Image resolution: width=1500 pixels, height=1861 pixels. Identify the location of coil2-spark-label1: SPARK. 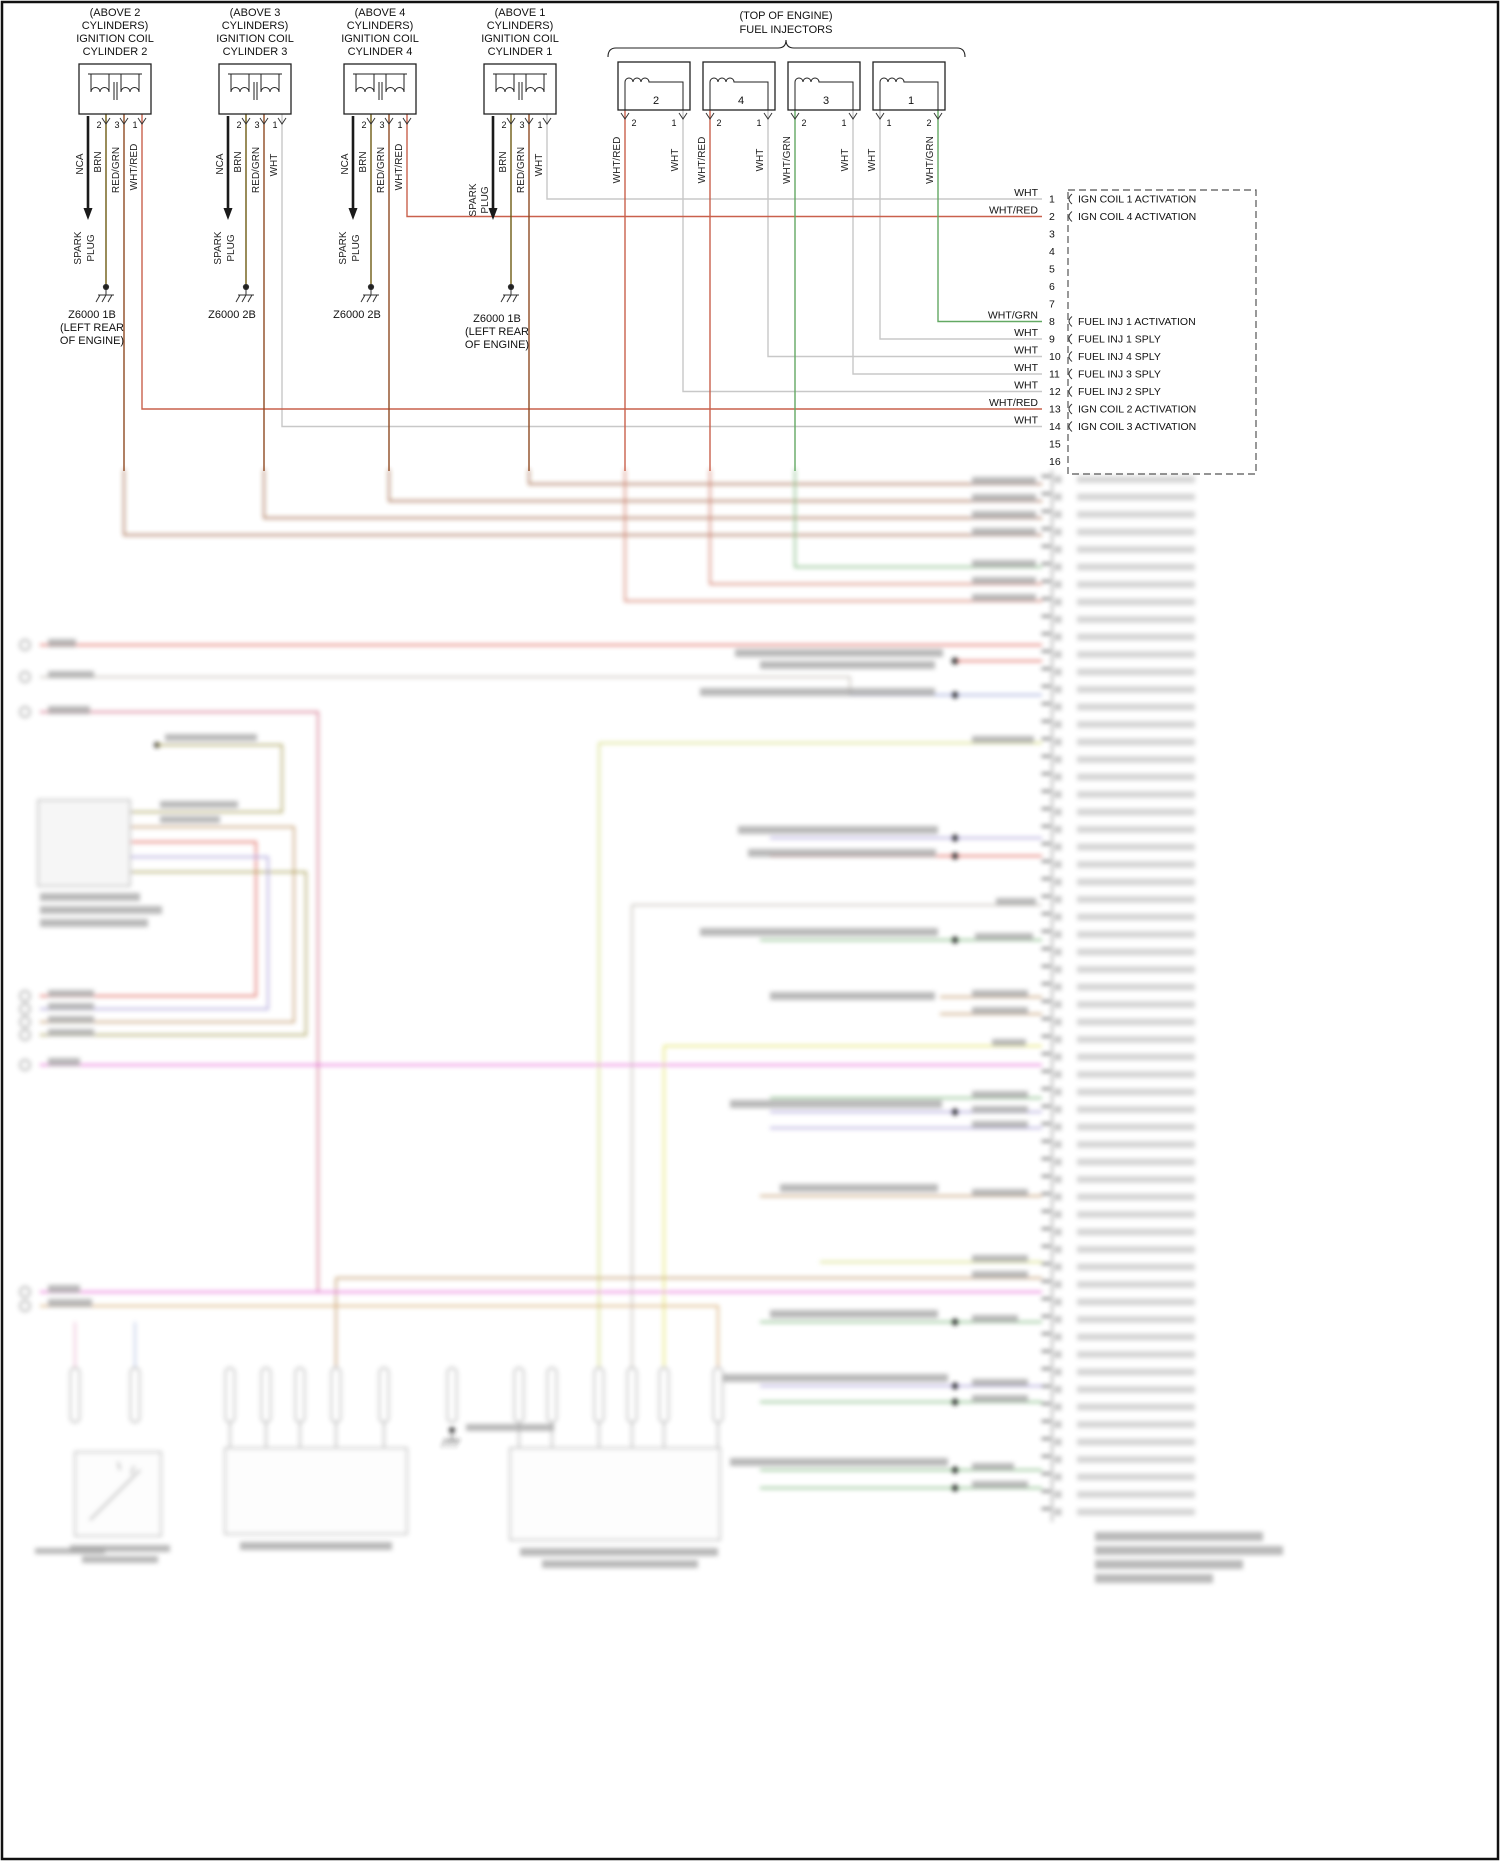
(78, 247).